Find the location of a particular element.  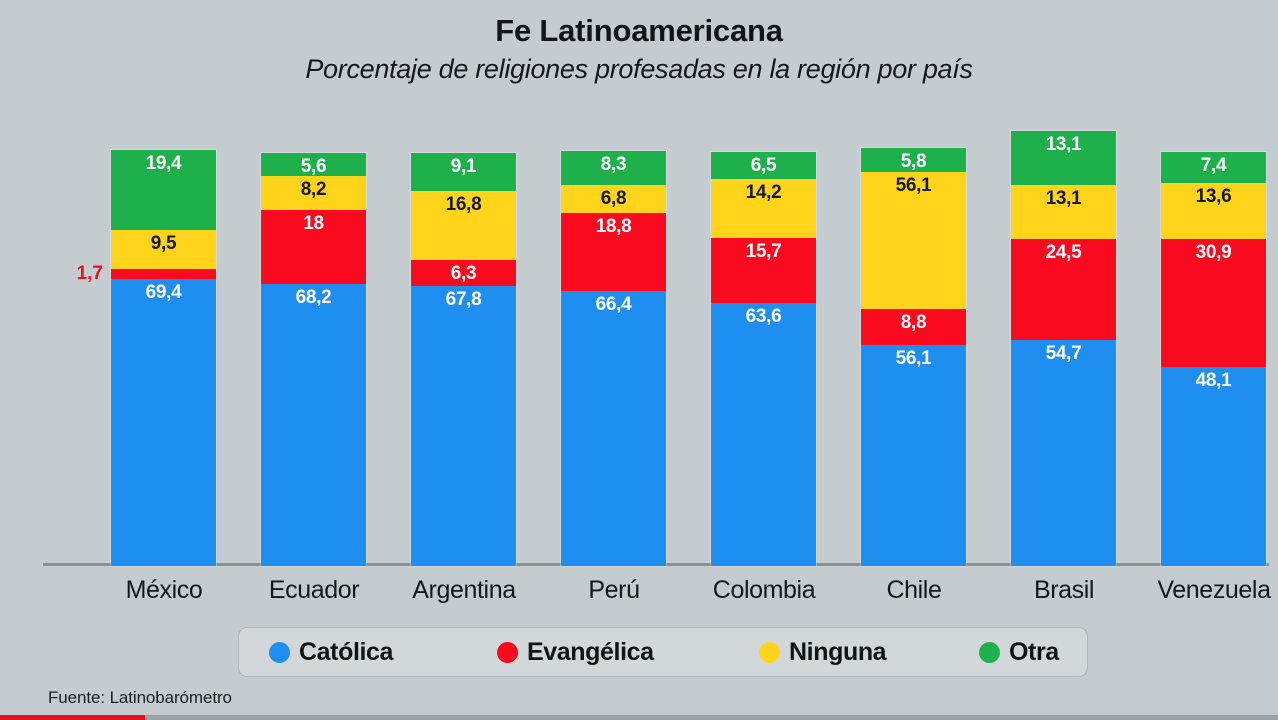

bar-group: 67,8 6,3 16,8 9,1 is located at coordinates (463, 333).